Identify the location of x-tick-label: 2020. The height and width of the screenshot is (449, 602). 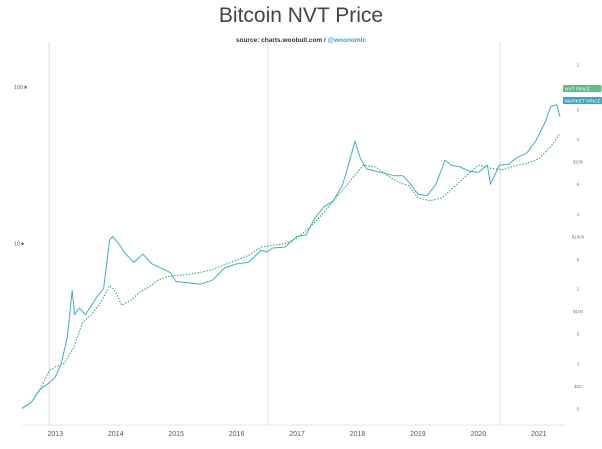
(479, 434).